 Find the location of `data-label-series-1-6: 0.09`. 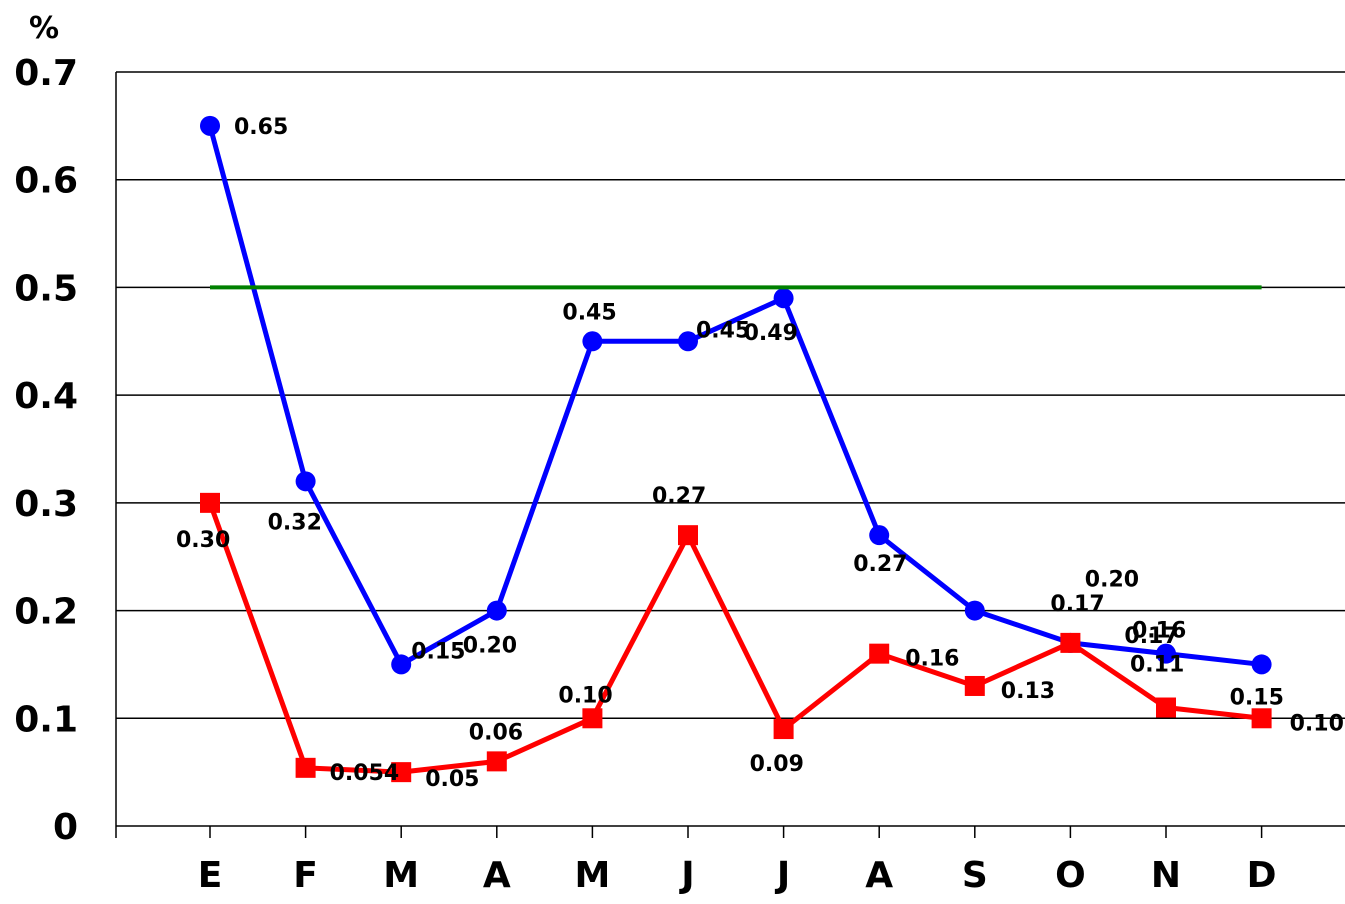

data-label-series-1-6: 0.09 is located at coordinates (777, 764).